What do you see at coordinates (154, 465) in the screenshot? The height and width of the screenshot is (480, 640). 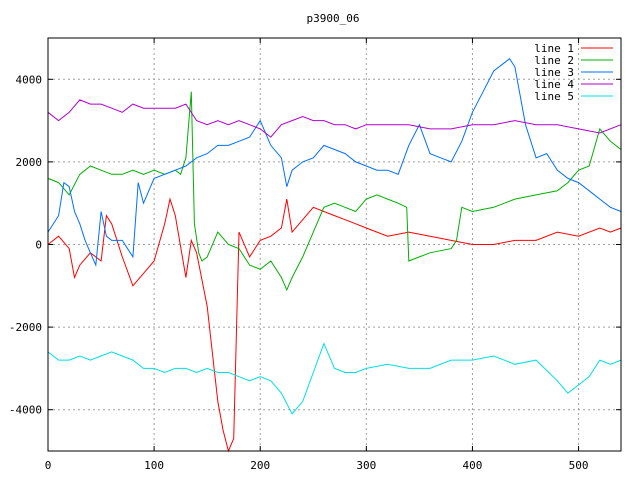 I see `x-tick-label: 100` at bounding box center [154, 465].